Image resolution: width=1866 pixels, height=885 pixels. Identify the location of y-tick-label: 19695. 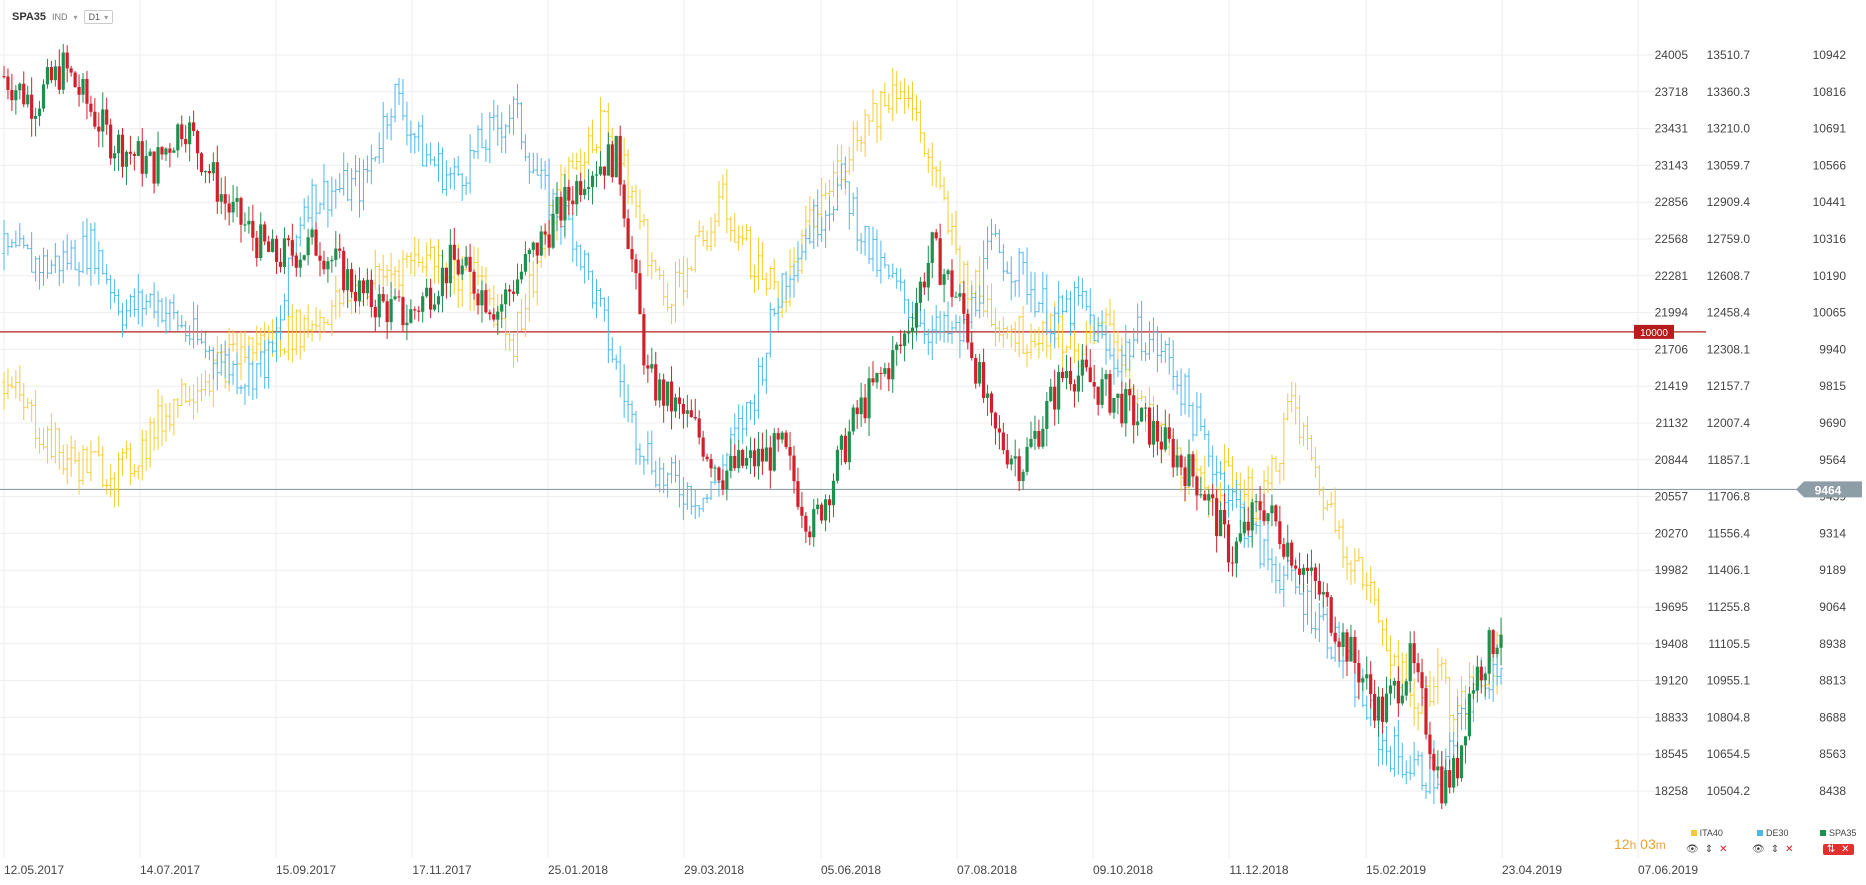
(1672, 607).